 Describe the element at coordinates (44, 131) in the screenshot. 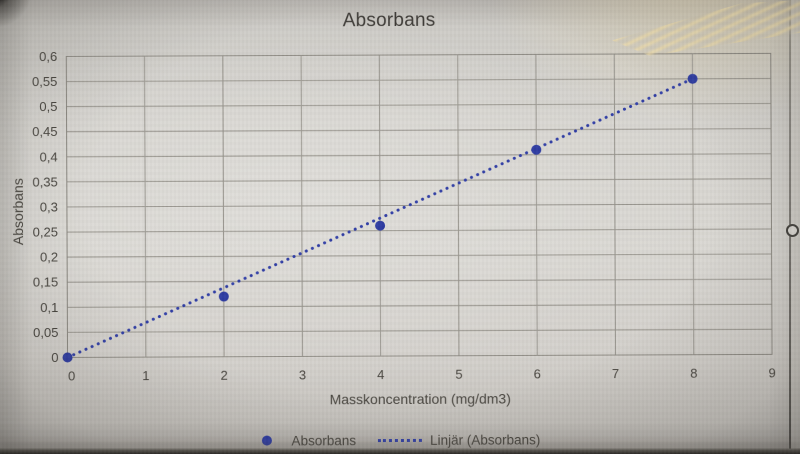

I see `y-tick-label: 0,45` at that location.